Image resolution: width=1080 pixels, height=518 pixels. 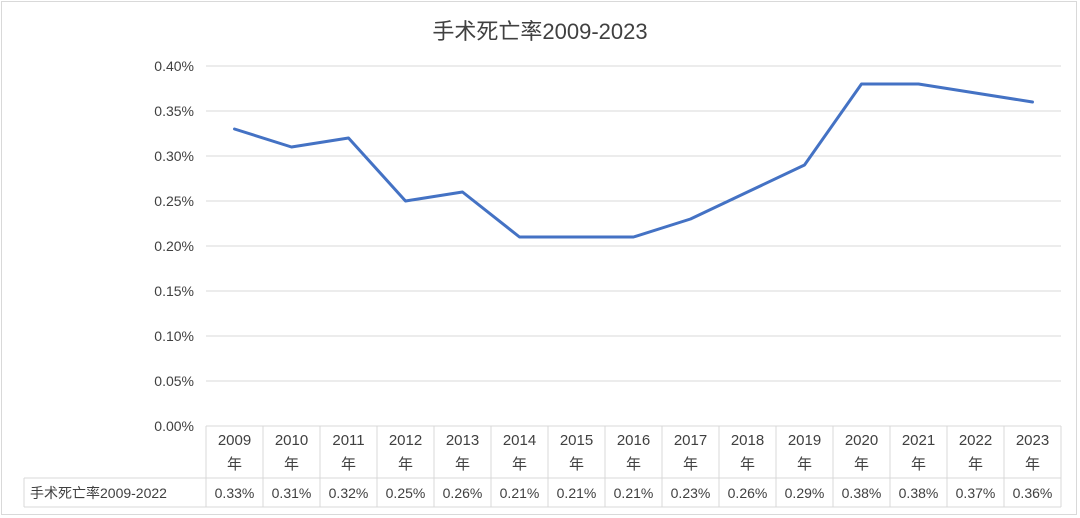 I want to click on data-label: 0.31%, so click(x=292, y=493).